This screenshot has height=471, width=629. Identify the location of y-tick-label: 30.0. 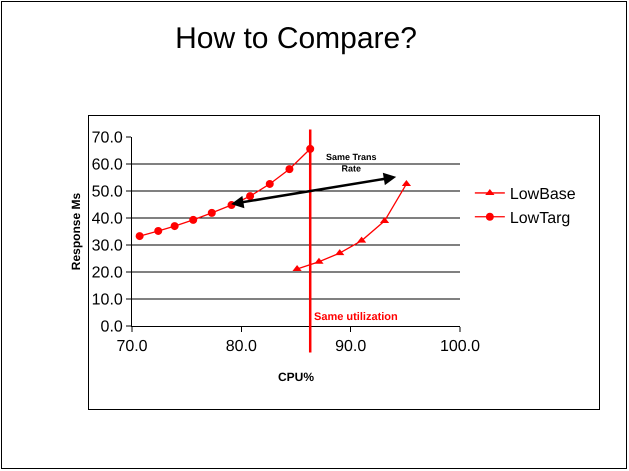
(107, 246).